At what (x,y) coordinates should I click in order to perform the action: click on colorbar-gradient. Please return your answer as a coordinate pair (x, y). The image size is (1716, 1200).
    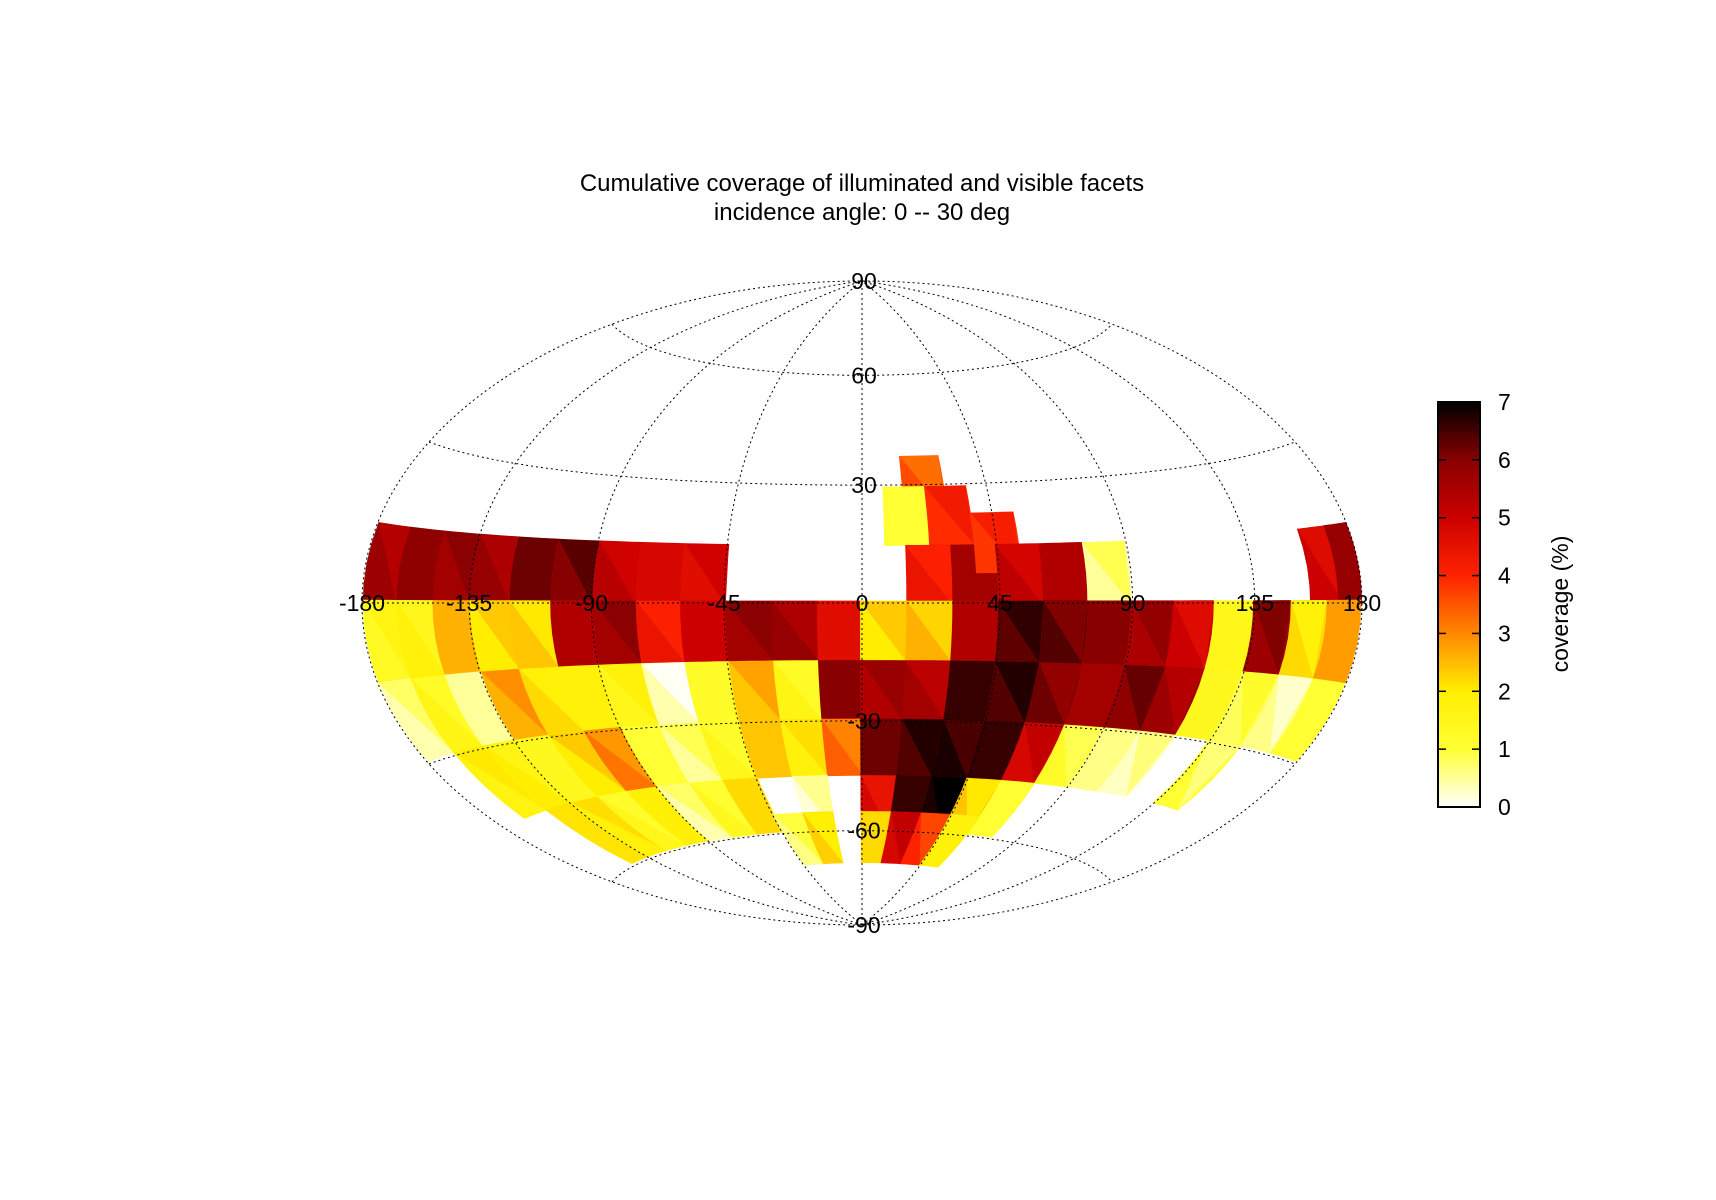
    Looking at the image, I should click on (1459, 604).